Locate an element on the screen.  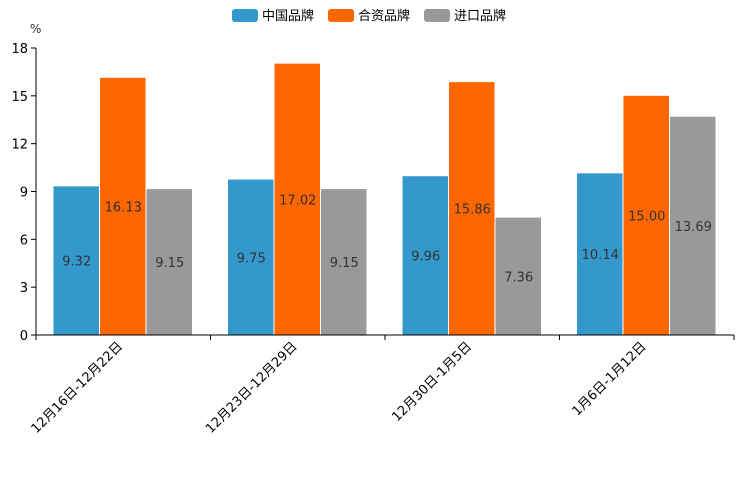
data-label: 7.36 is located at coordinates (518, 277).